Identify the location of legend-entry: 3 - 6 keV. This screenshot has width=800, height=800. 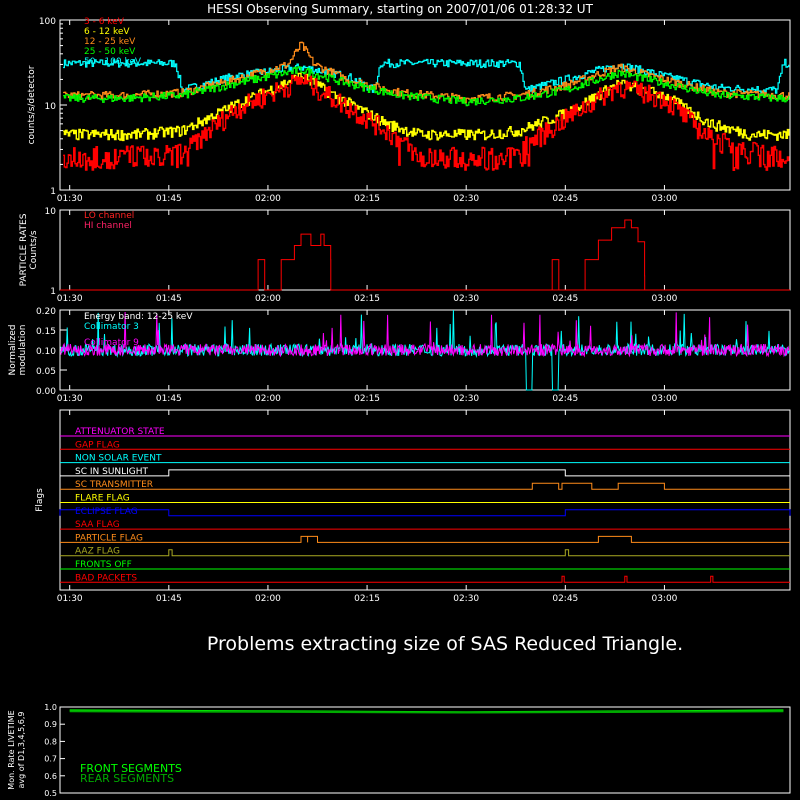
(104, 22).